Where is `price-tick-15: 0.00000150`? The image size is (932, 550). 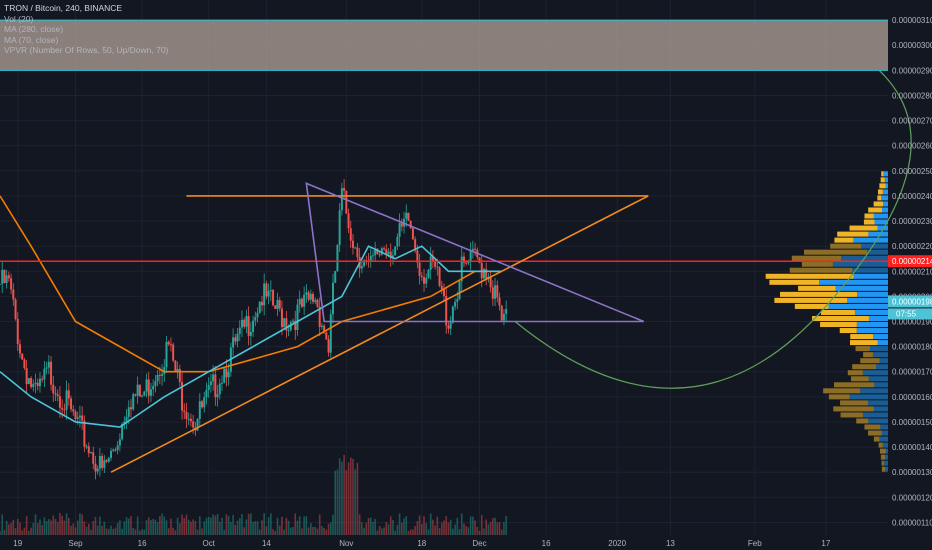
price-tick-15: 0.00000150 is located at coordinates (912, 422).